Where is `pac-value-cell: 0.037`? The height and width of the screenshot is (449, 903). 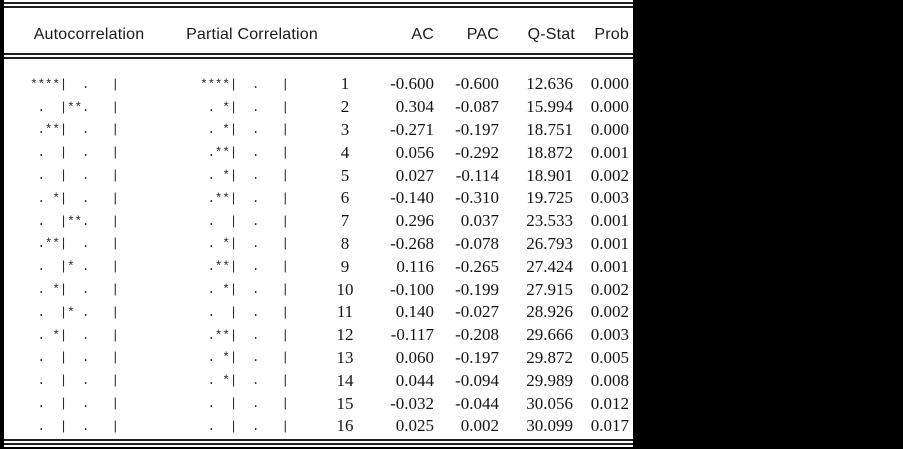 pac-value-cell: 0.037 is located at coordinates (479, 221).